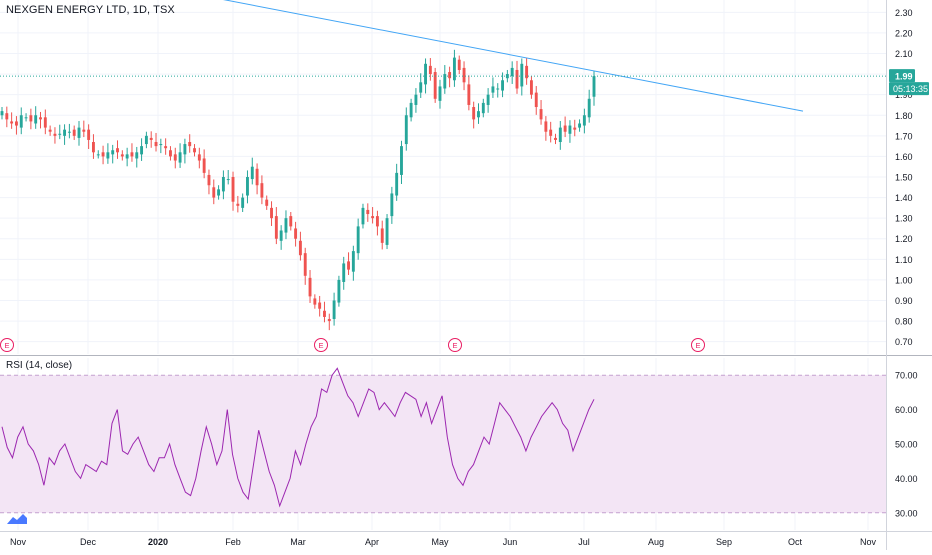 This screenshot has height=555, width=932. What do you see at coordinates (906, 479) in the screenshot?
I see `rsi-tick-label: 40.00` at bounding box center [906, 479].